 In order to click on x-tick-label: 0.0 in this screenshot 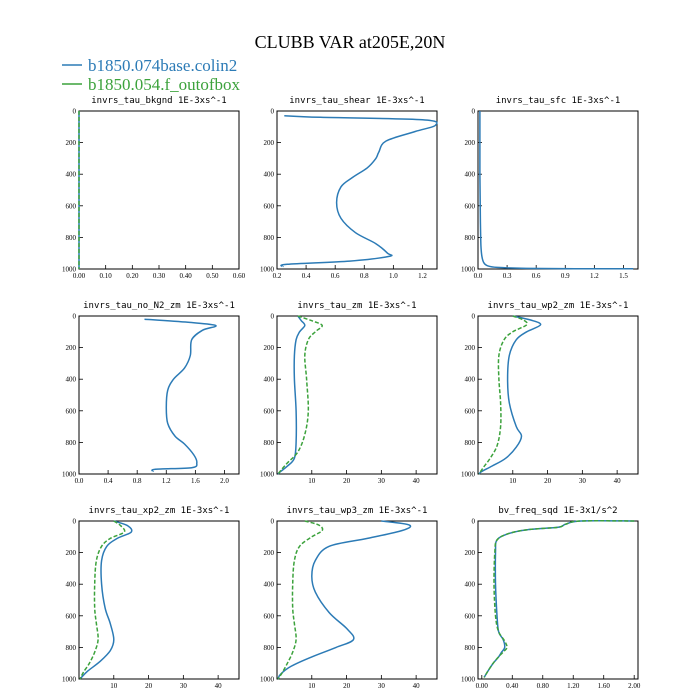, I will do `click(79, 481)`.